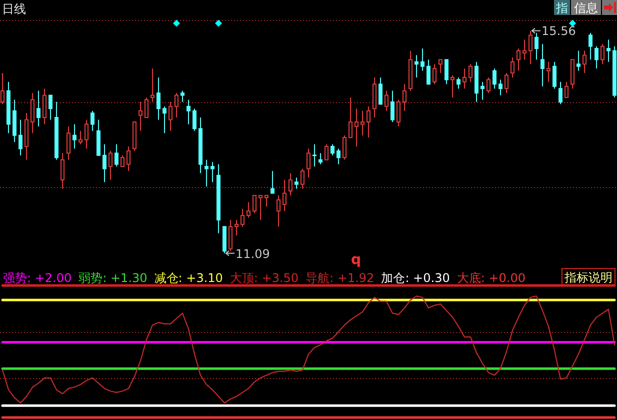 This screenshot has width=617, height=420. I want to click on button: 指, so click(562, 7).